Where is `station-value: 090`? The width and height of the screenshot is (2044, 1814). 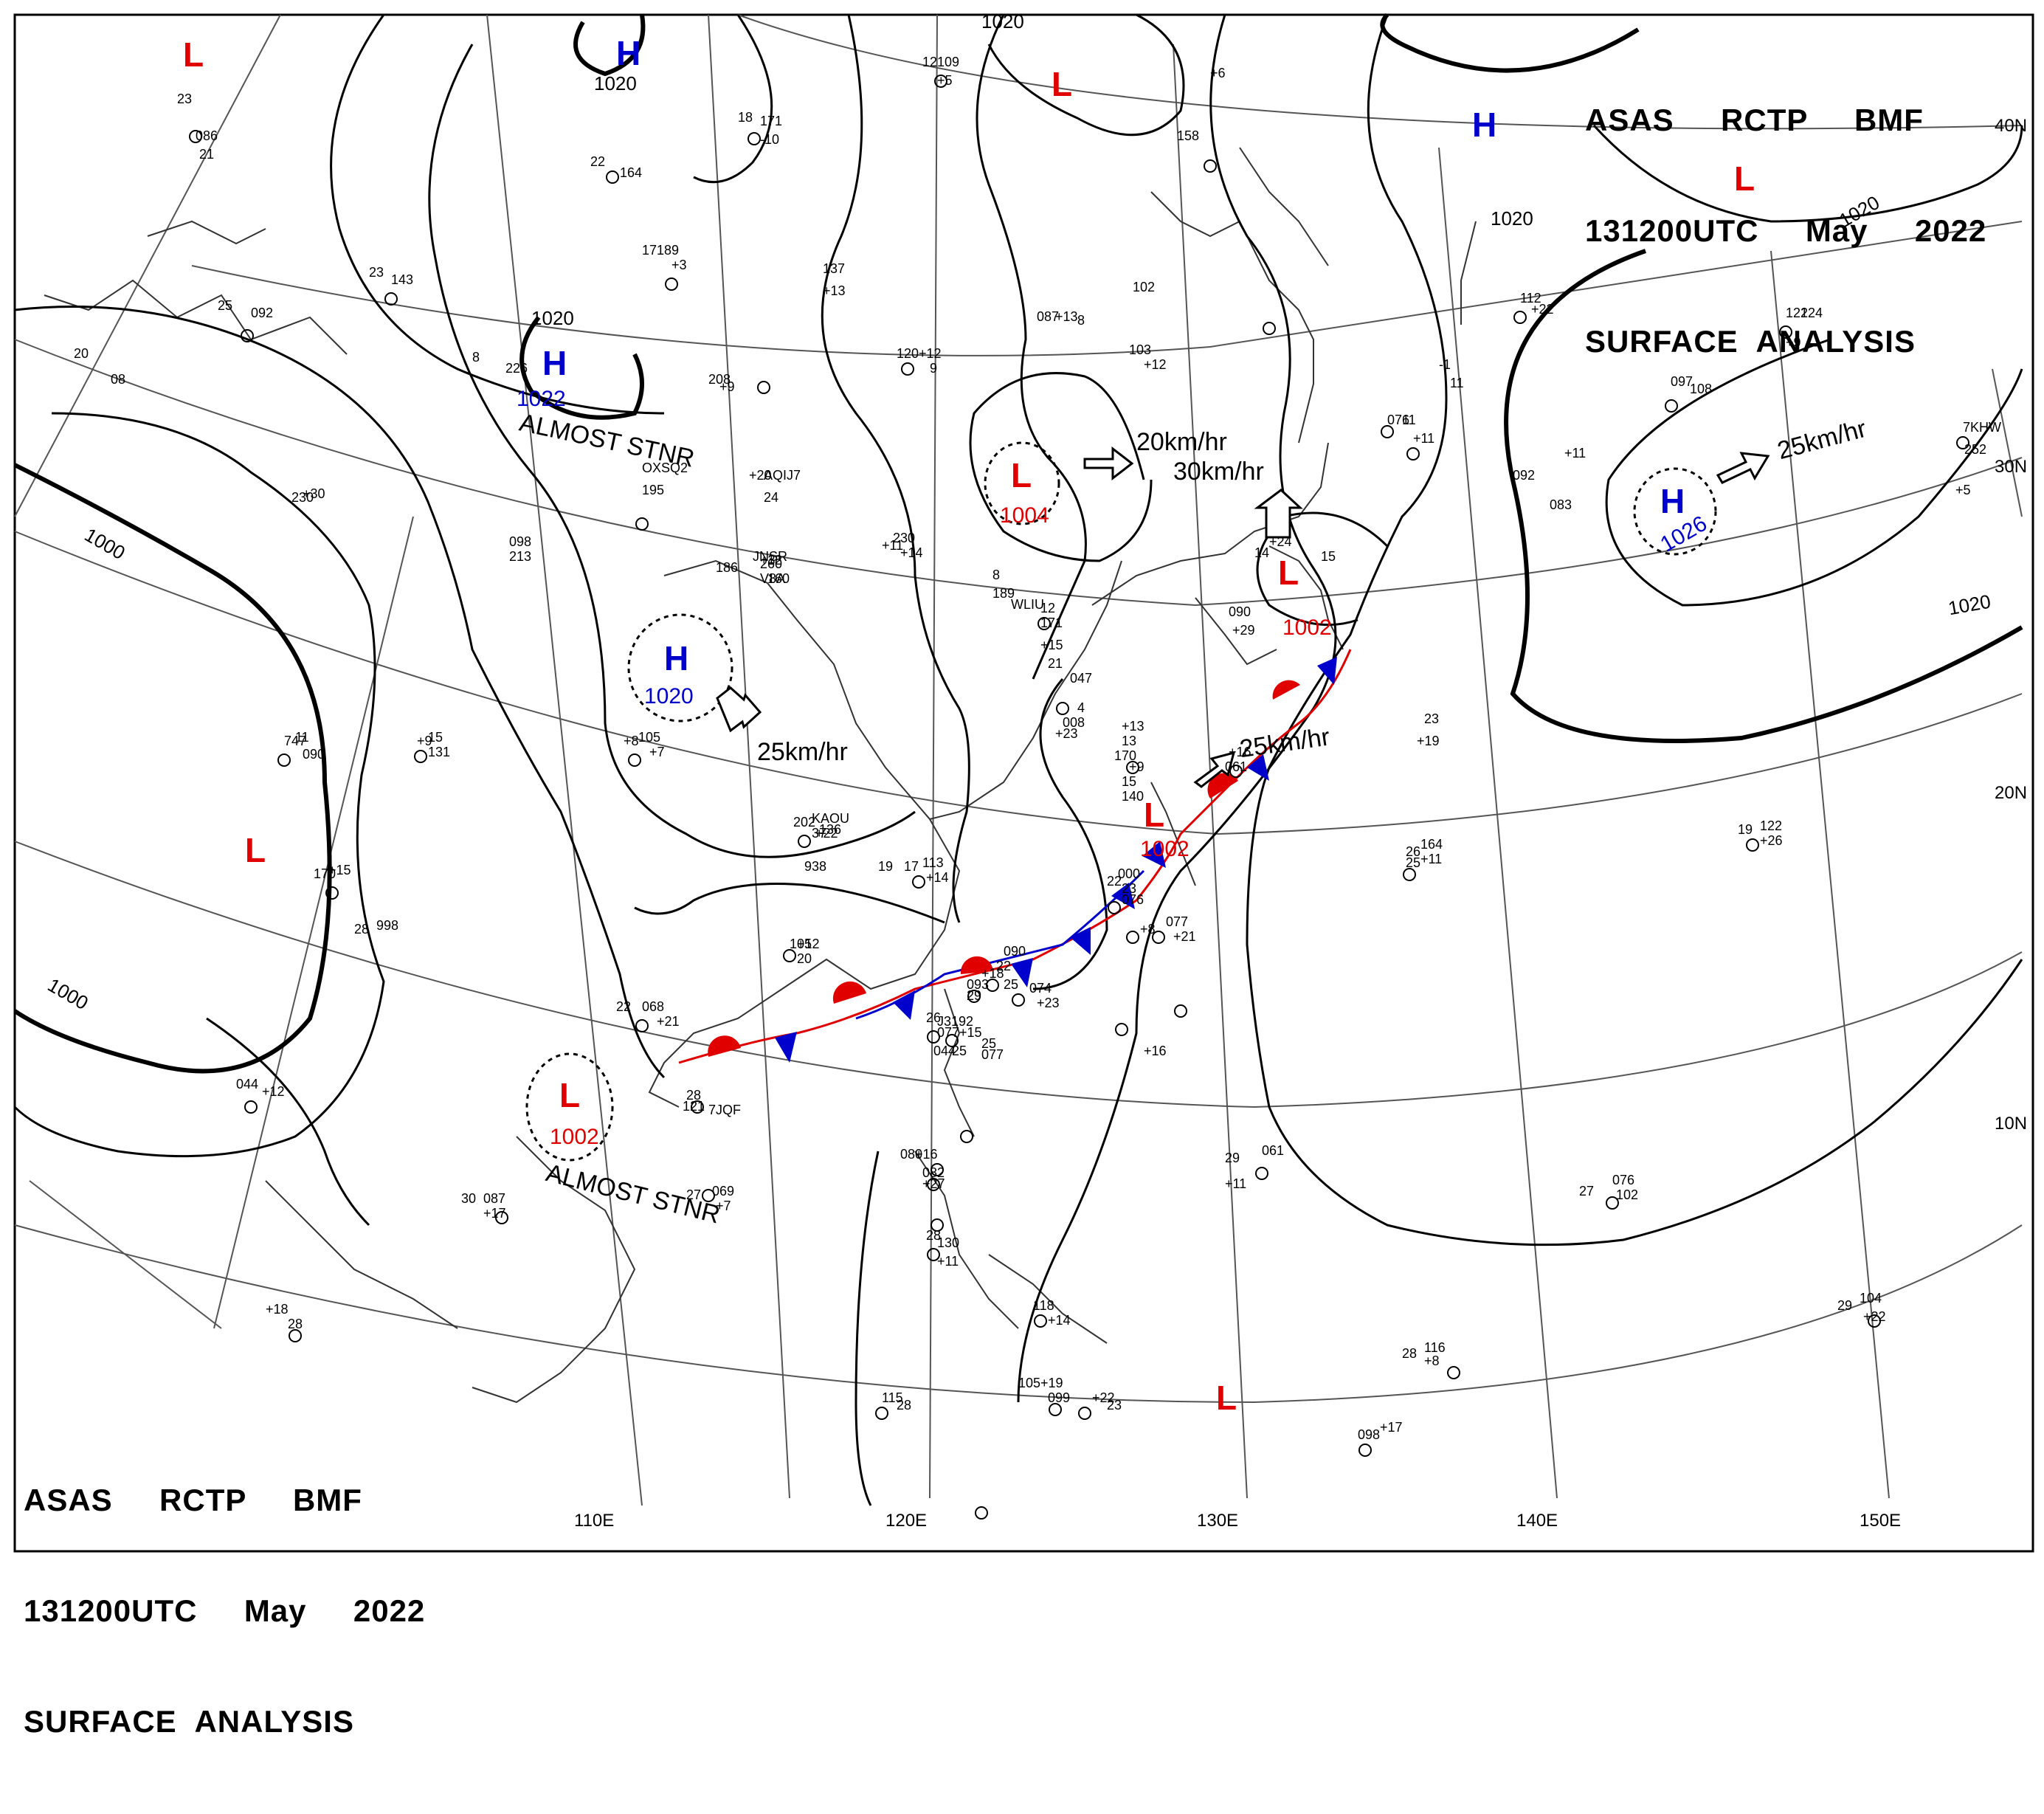
station-value: 090 is located at coordinates (314, 754).